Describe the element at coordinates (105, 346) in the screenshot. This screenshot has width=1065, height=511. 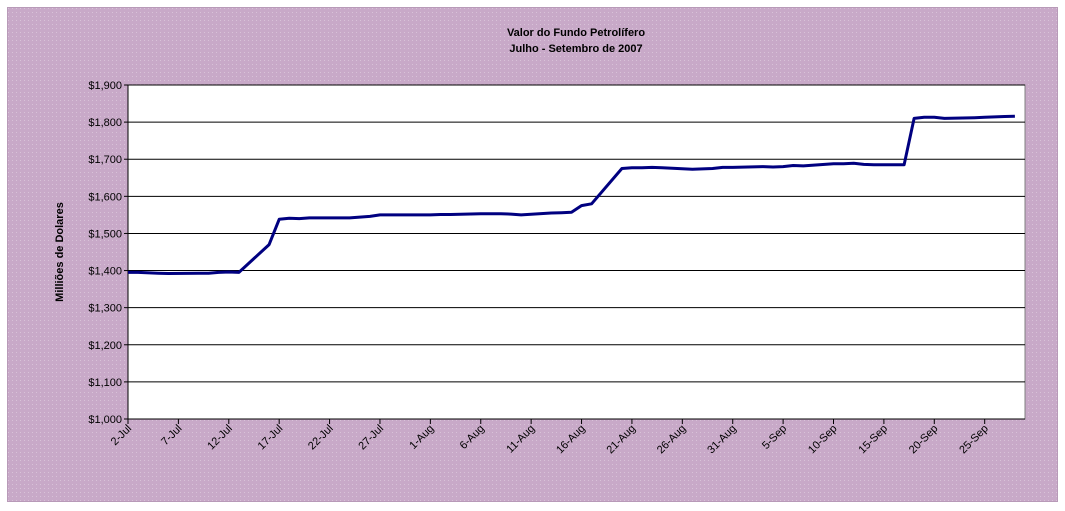
I see `y-tick-label: $1,200` at that location.